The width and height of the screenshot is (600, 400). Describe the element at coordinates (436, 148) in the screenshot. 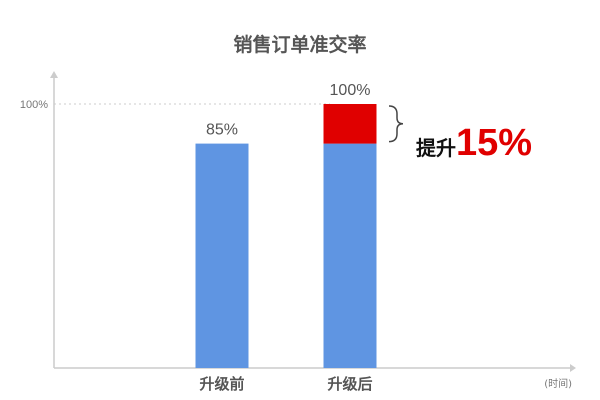

I see `gain-label: 提升` at that location.